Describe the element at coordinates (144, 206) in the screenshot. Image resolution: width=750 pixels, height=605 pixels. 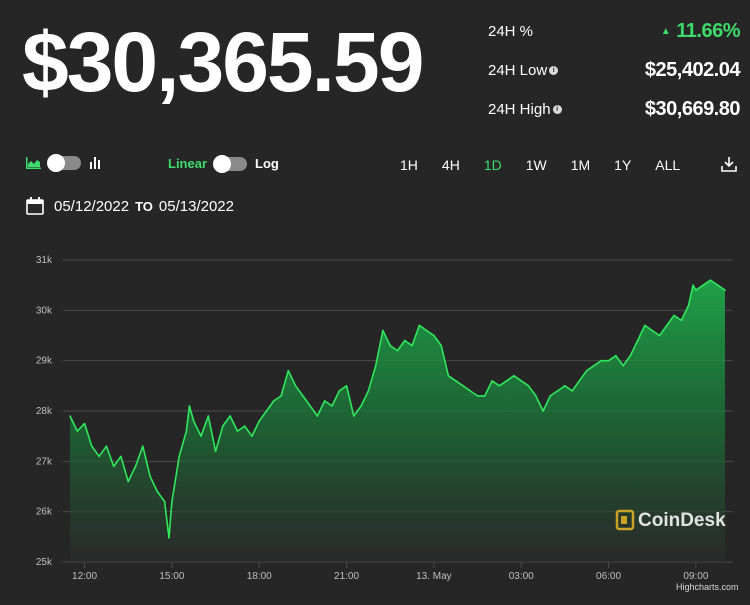
I see `date-to-label: TO` at that location.